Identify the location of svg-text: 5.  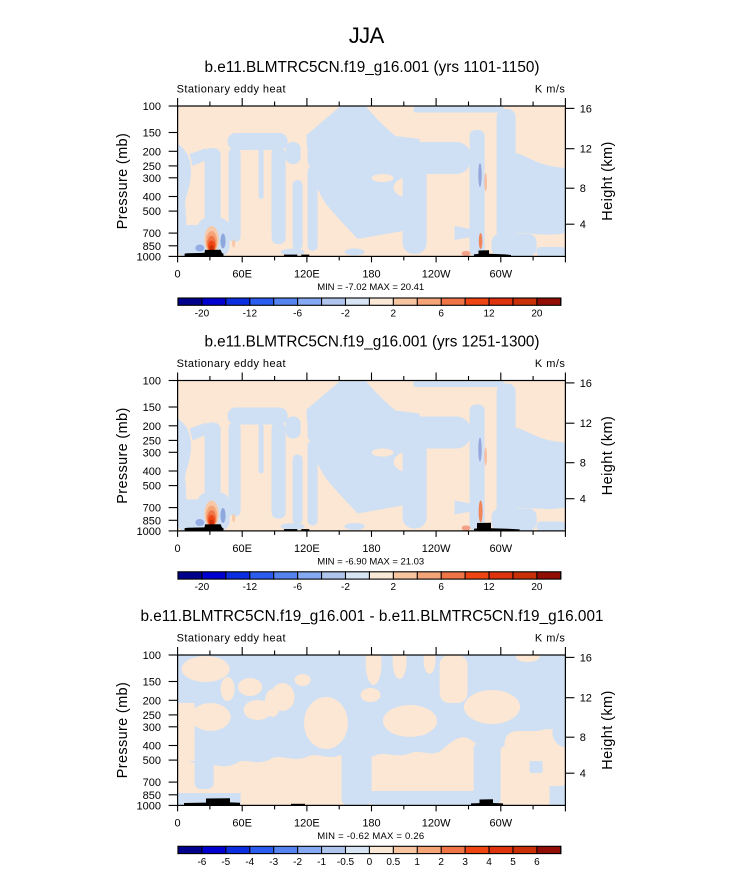
(513, 862).